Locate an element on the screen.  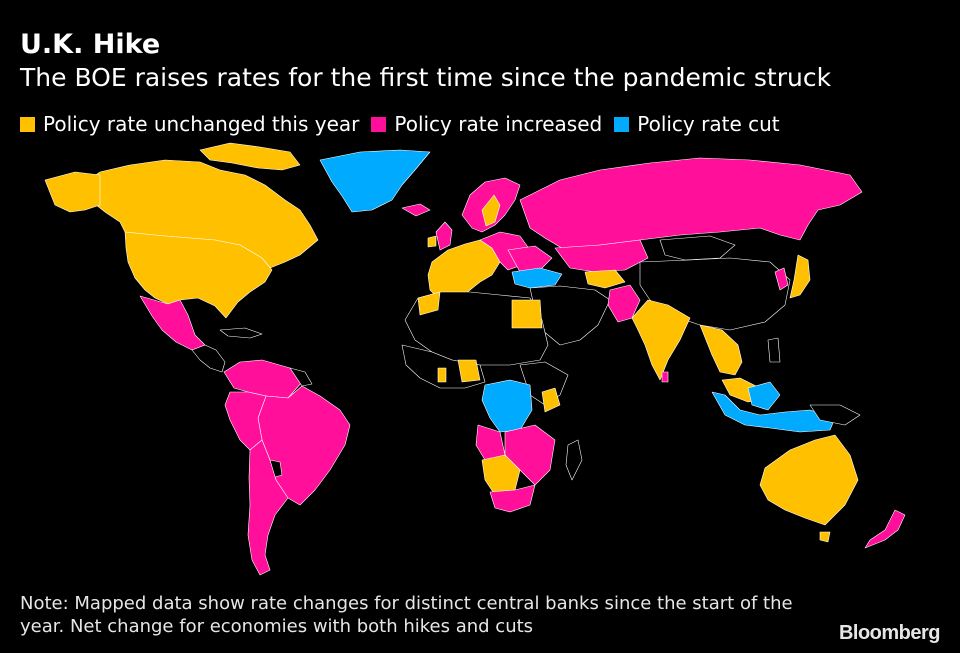
region-russia is located at coordinates (691, 204).